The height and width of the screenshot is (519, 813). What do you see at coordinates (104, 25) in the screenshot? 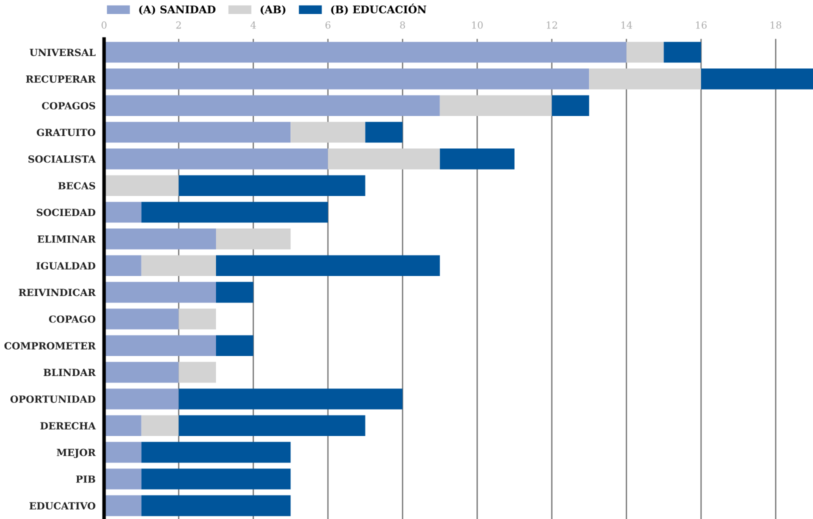
I see `x-tick-label: 0` at bounding box center [104, 25].